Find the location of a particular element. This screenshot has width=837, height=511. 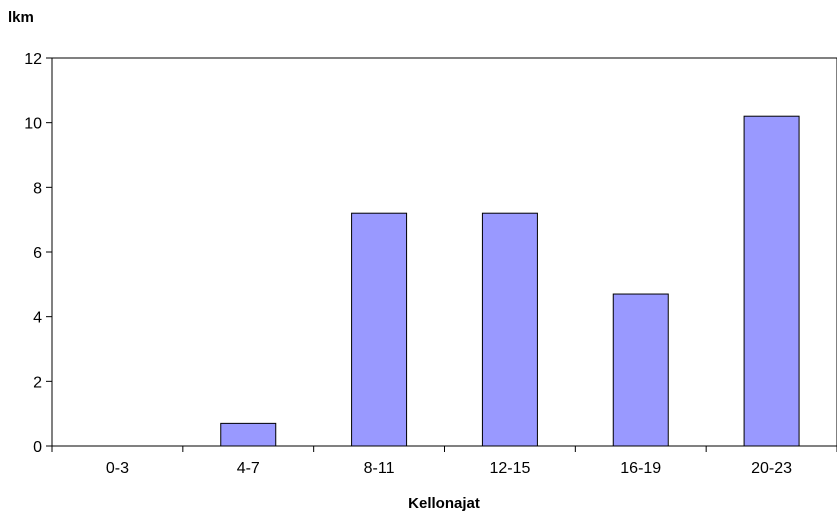

y-tick-label: 6 is located at coordinates (37, 253).